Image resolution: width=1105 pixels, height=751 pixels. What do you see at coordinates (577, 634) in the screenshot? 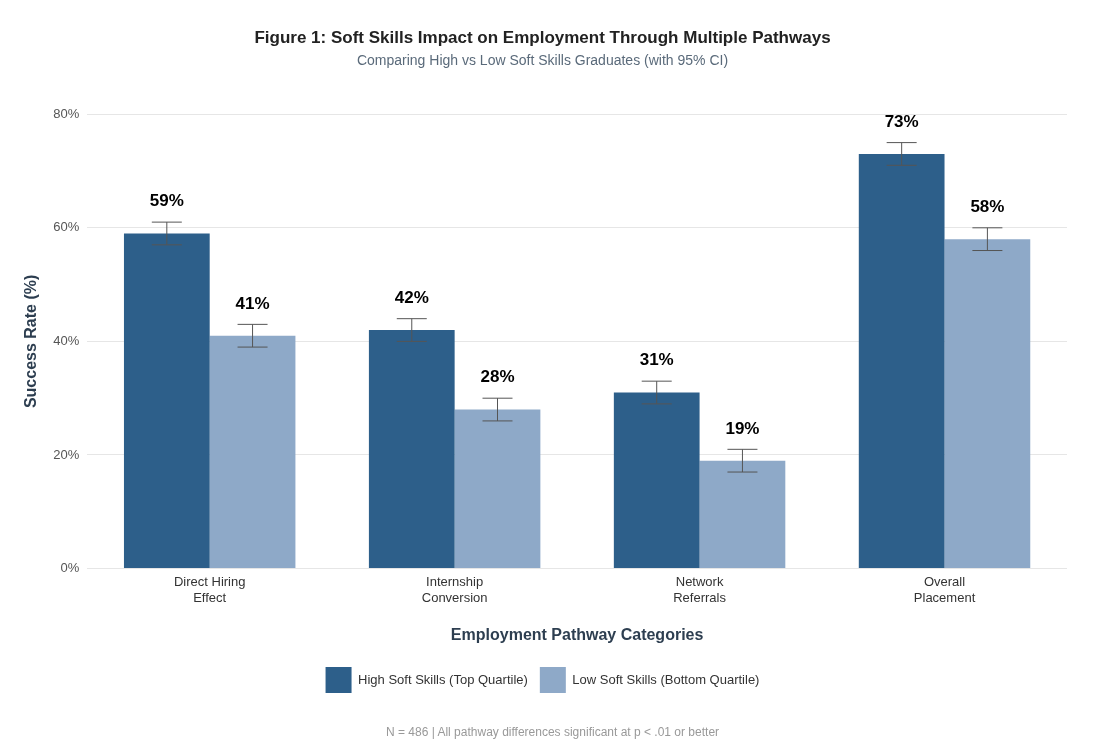
I see `x-axis-title: Employment Pathway Categories` at bounding box center [577, 634].